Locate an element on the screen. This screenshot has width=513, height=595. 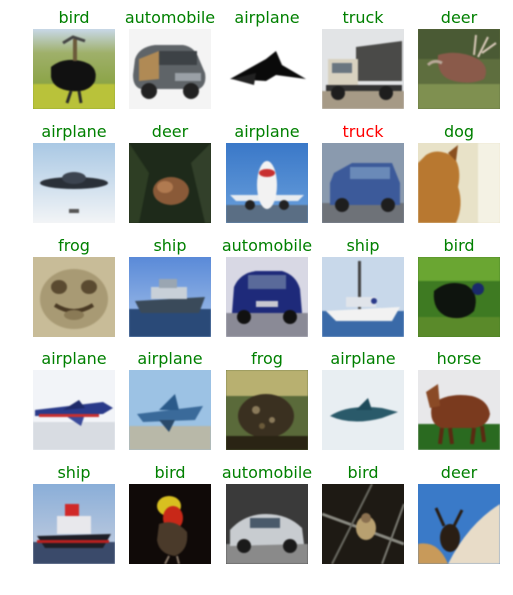
prediction-label: dog is located at coordinates (459, 131).